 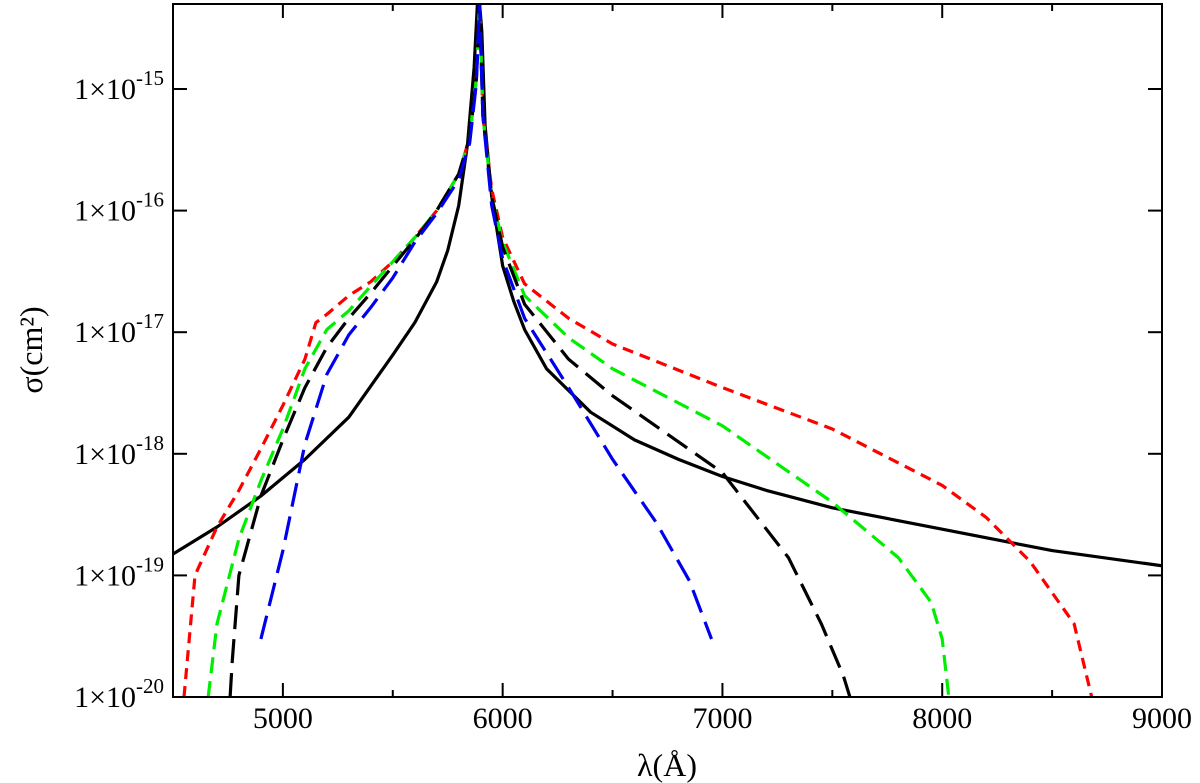 What do you see at coordinates (942, 718) in the screenshot?
I see `x-tick-label-3: 8000` at bounding box center [942, 718].